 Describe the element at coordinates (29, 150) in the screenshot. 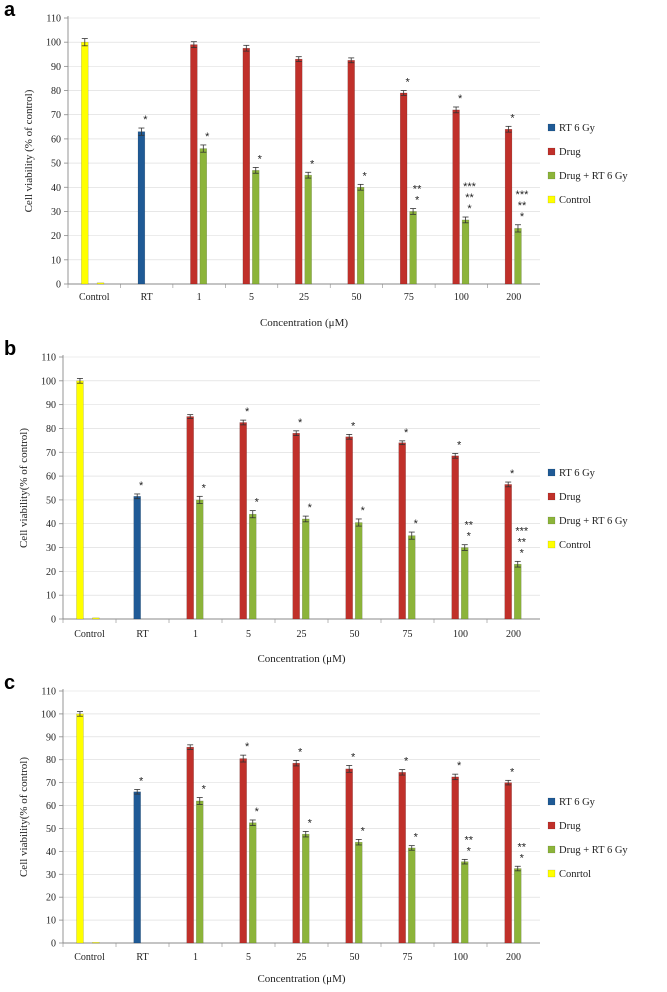

I see `y-axis-title: Cell viability (% of control)` at that location.